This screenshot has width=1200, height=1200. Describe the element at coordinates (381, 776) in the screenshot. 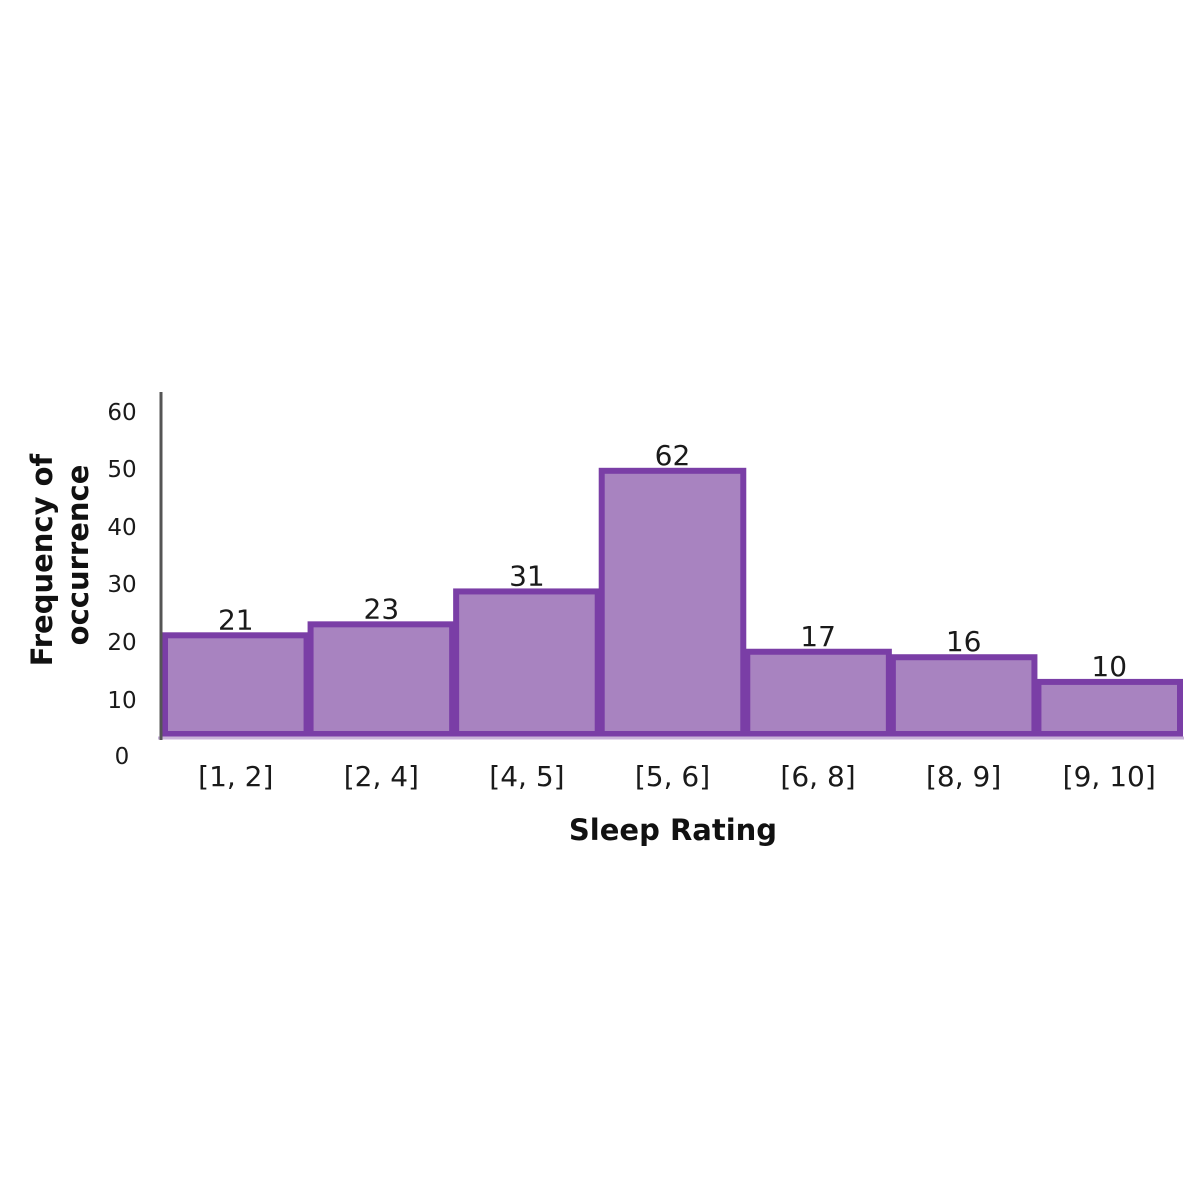

I see `x-tick-label: [2, 4]` at that location.